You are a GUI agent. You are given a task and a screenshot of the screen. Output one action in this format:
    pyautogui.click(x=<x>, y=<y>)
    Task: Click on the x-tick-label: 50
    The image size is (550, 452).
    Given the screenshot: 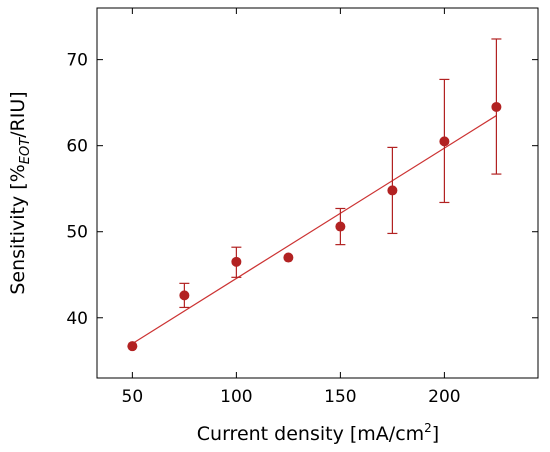 What is the action you would take?
    pyautogui.click(x=133, y=397)
    